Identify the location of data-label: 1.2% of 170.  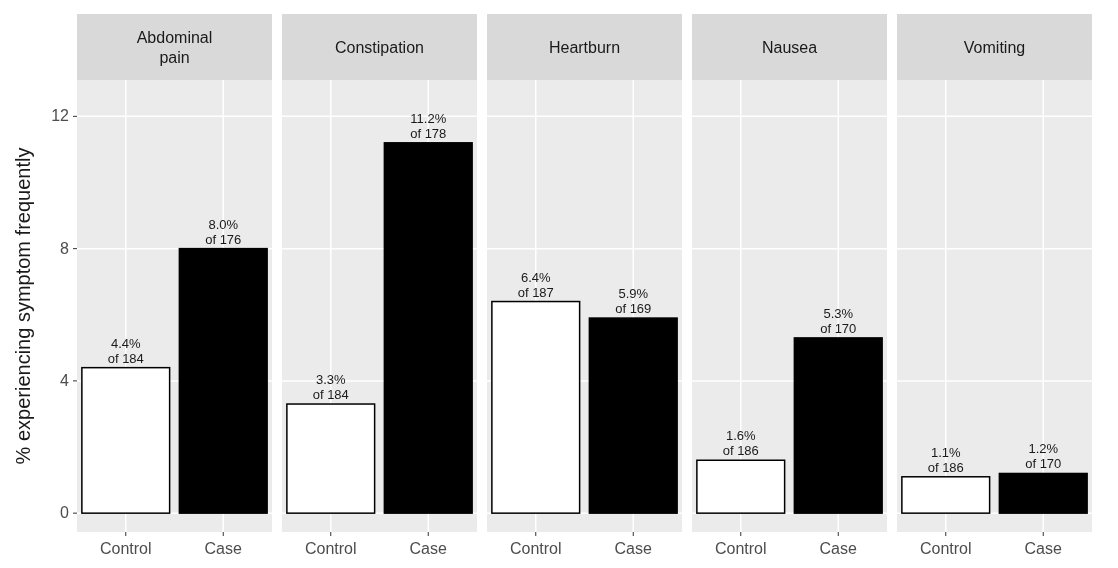
(1043, 456).